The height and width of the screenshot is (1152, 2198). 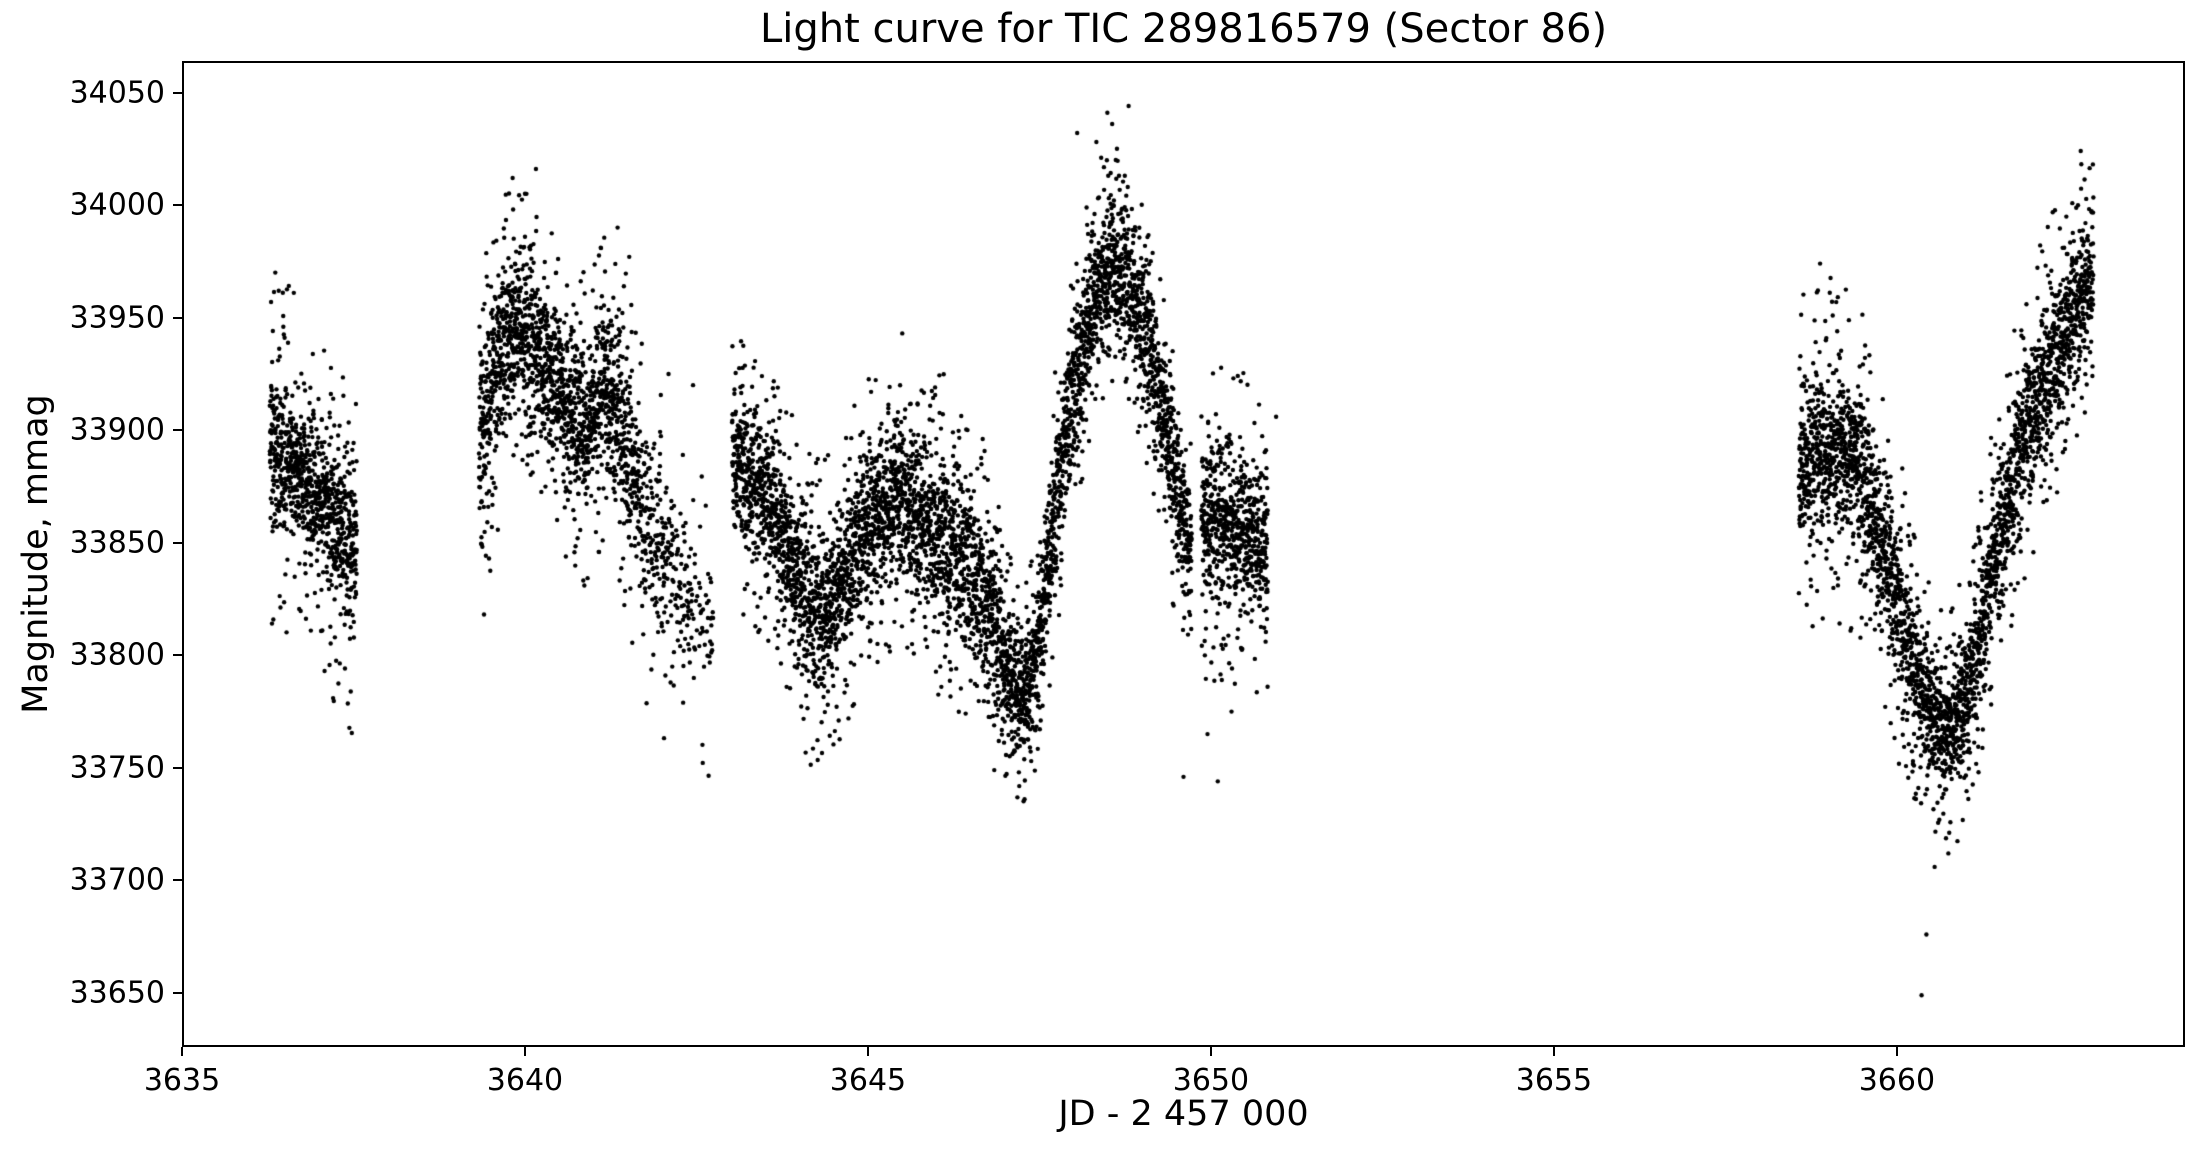 I want to click on x-tick-label: 3655, so click(x=1554, y=1080).